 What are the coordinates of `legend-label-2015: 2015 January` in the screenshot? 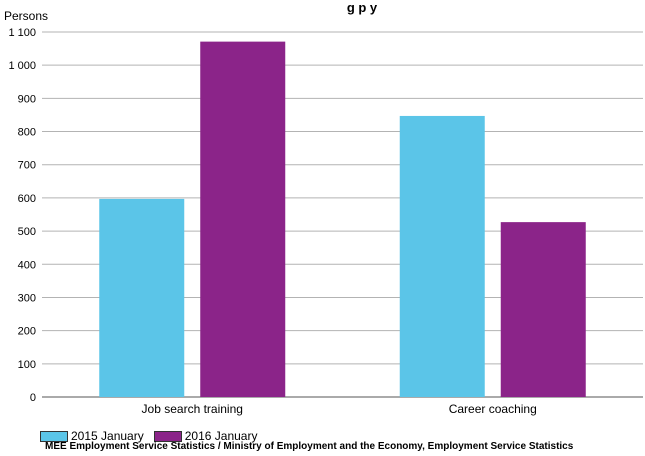 It's located at (107, 436).